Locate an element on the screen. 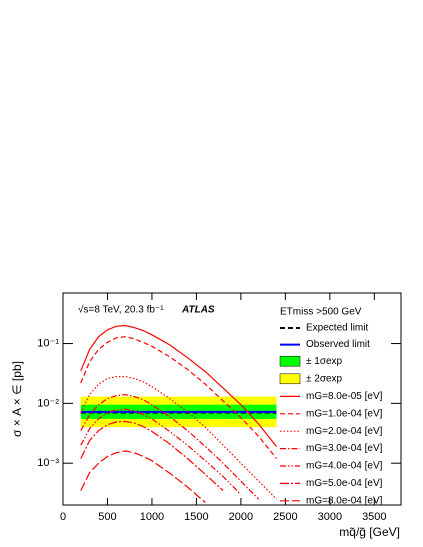  x-tick-label: 1000 is located at coordinates (152, 517).